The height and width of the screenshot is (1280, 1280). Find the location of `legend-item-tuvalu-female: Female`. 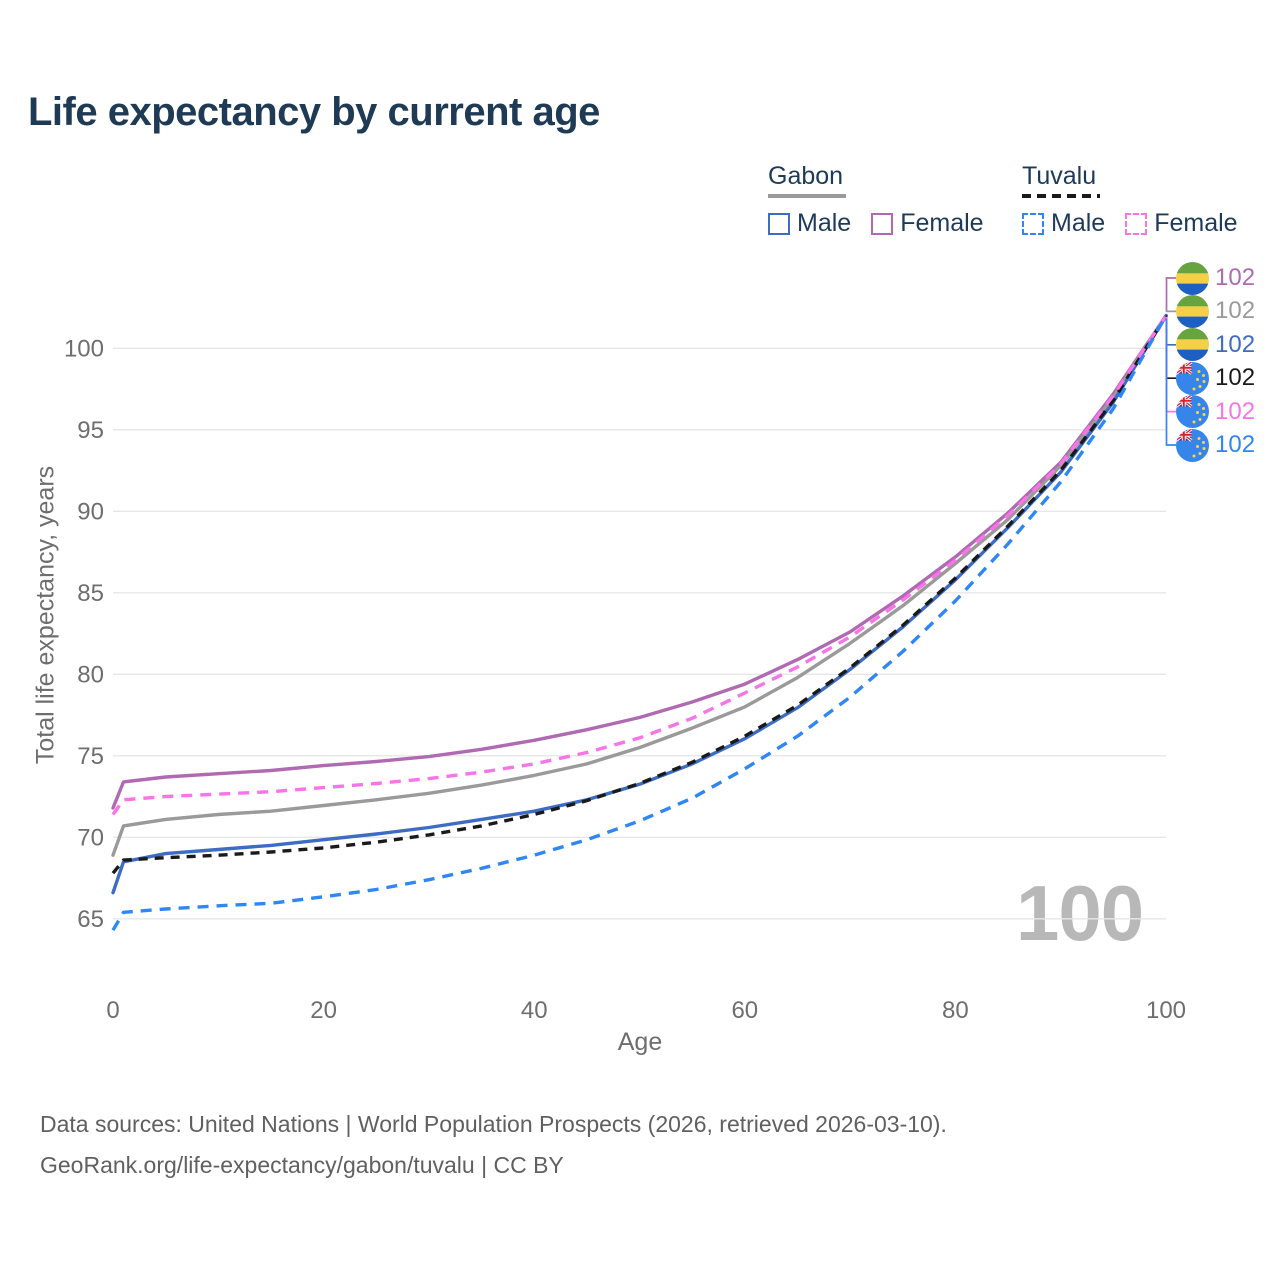

legend-item-tuvalu-female: Female is located at coordinates (1181, 223).